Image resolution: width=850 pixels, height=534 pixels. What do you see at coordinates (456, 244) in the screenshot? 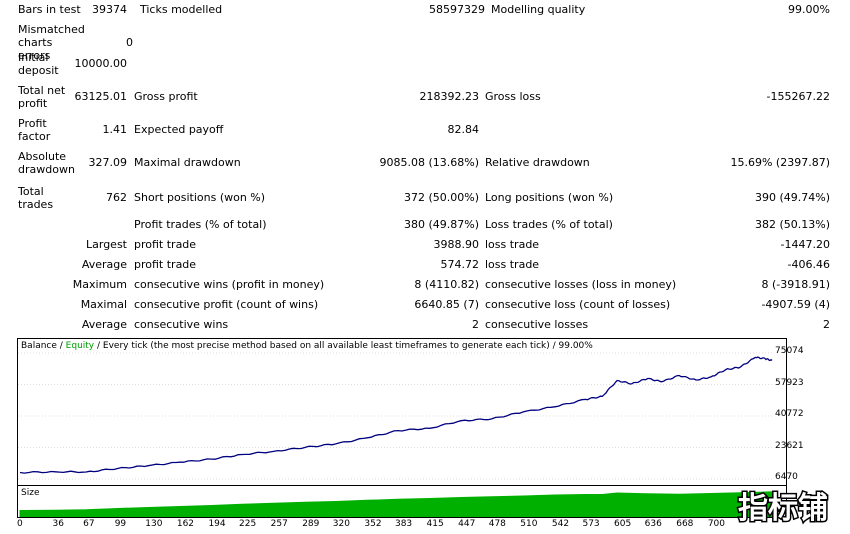
I see `largest-profit-value: 3988.90` at bounding box center [456, 244].